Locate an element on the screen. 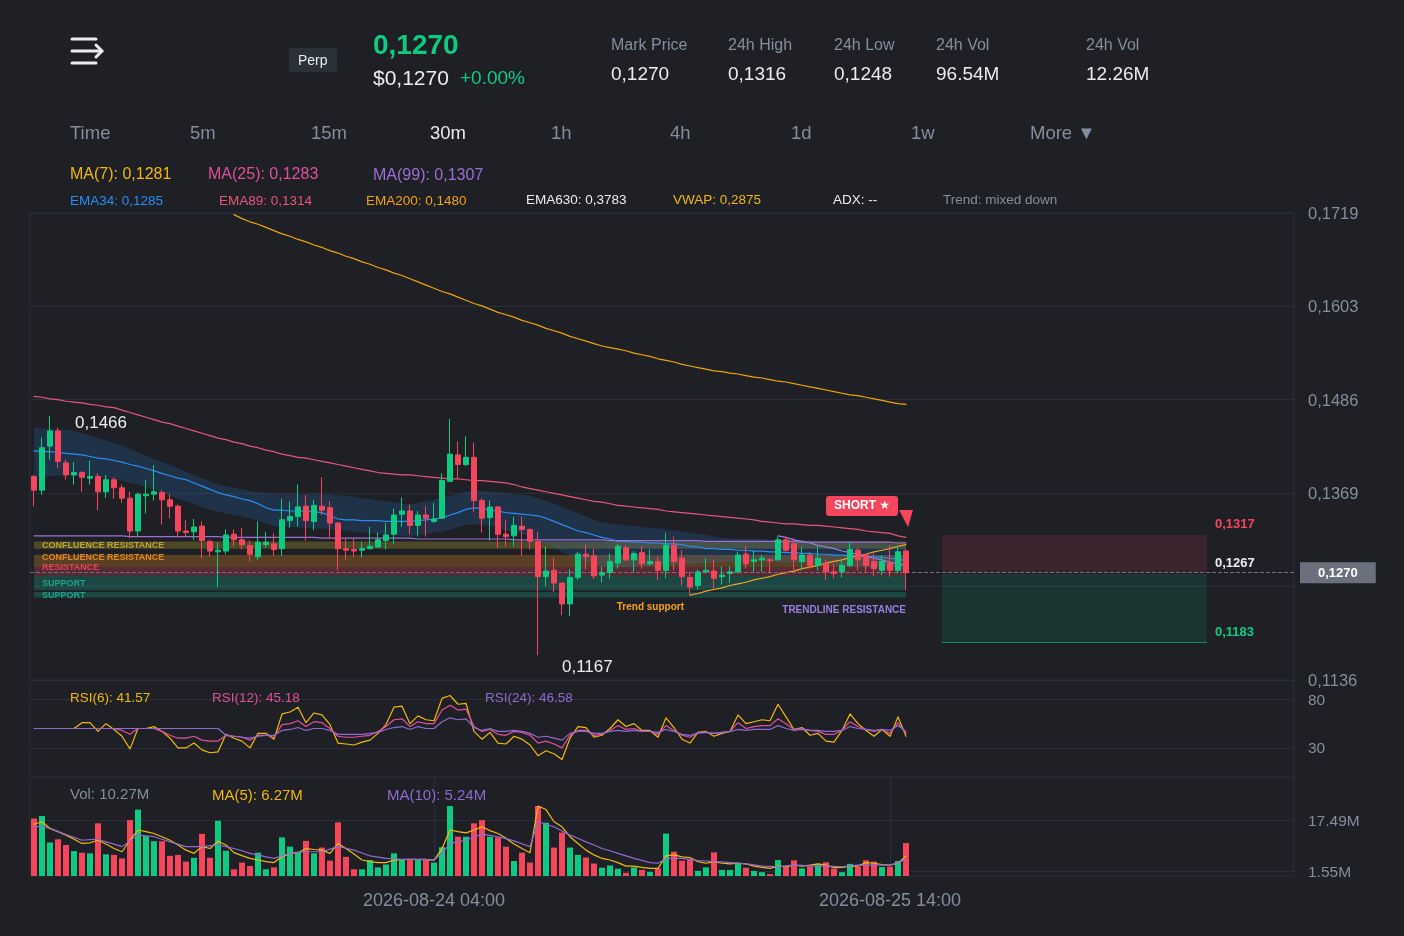 The width and height of the screenshot is (1404, 936). text: 30m is located at coordinates (448, 133).